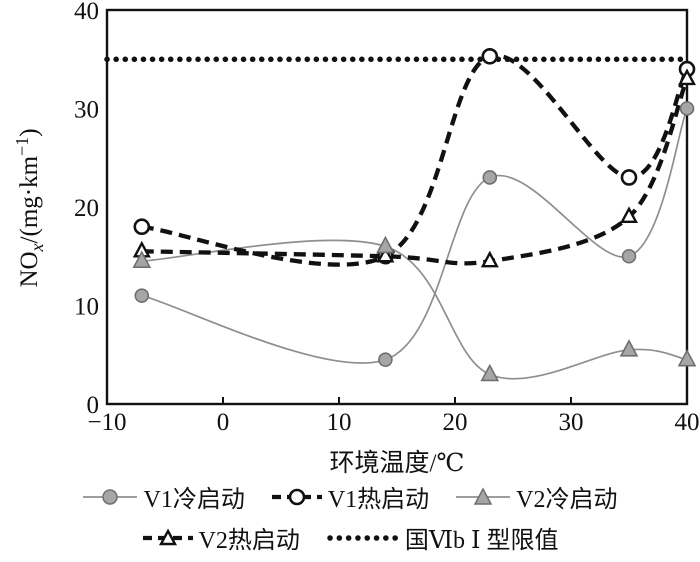 This screenshot has width=700, height=562. I want to click on chart-legend: V1冷启动 V1热启动 V2冷启动, so click(350, 517).